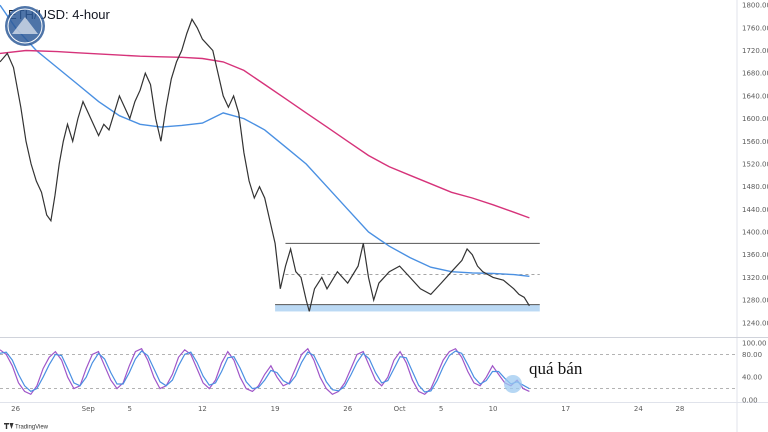  Describe the element at coordinates (400, 409) in the screenshot. I see `time-tick-label: Oct` at that location.